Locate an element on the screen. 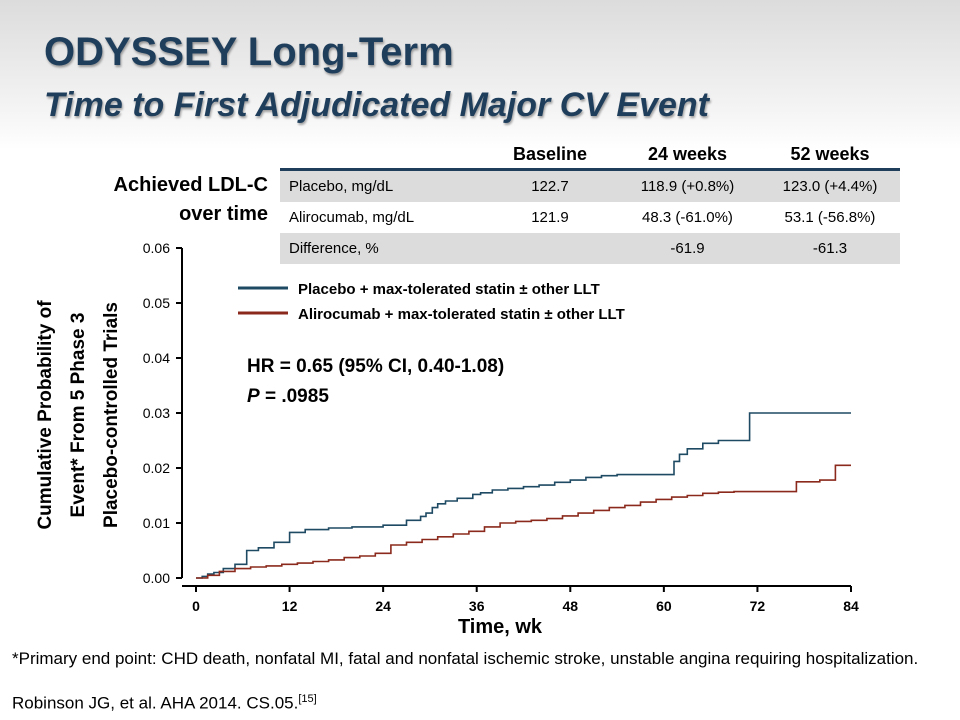  y-tick-label: 0.00 is located at coordinates (156, 578).